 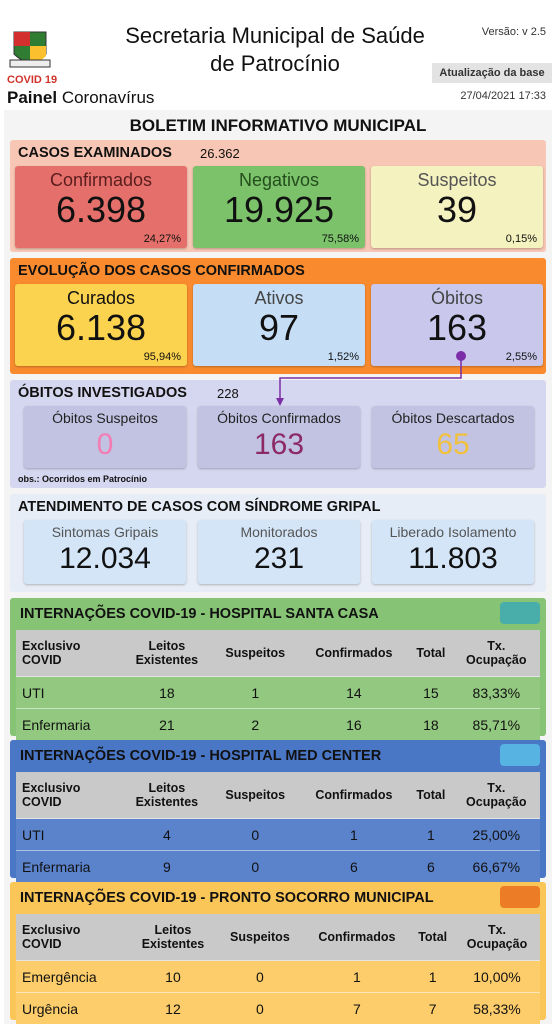 I want to click on table-cell: 6, so click(x=354, y=866).